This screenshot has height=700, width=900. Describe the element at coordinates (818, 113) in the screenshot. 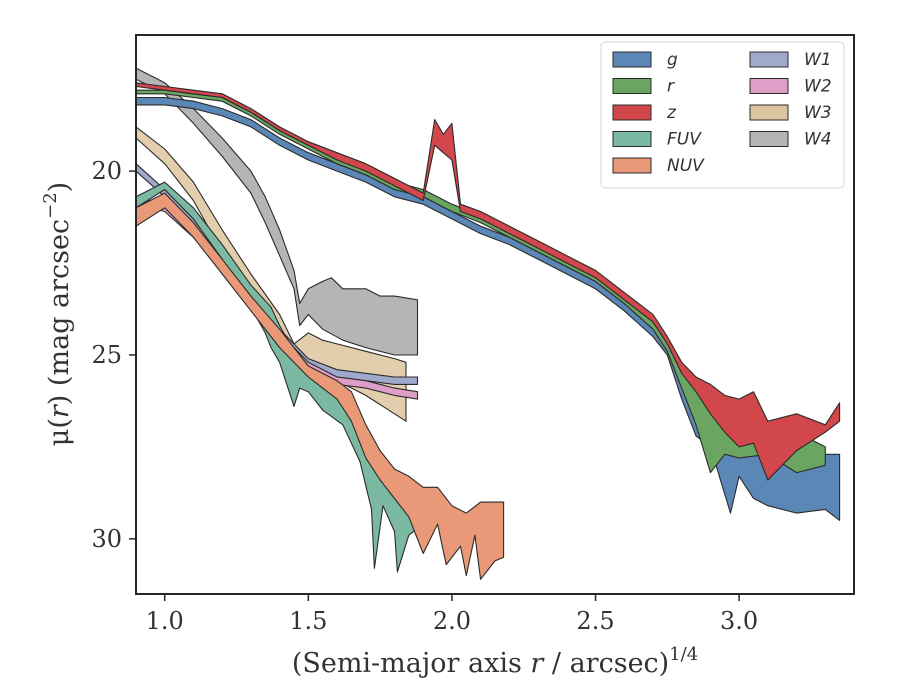

I see `legend-label-w3: W3` at that location.